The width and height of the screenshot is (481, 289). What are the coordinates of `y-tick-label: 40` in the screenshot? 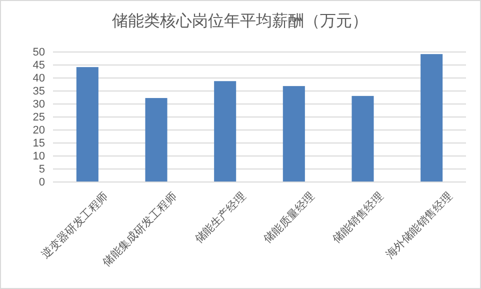 It's located at (38, 78).